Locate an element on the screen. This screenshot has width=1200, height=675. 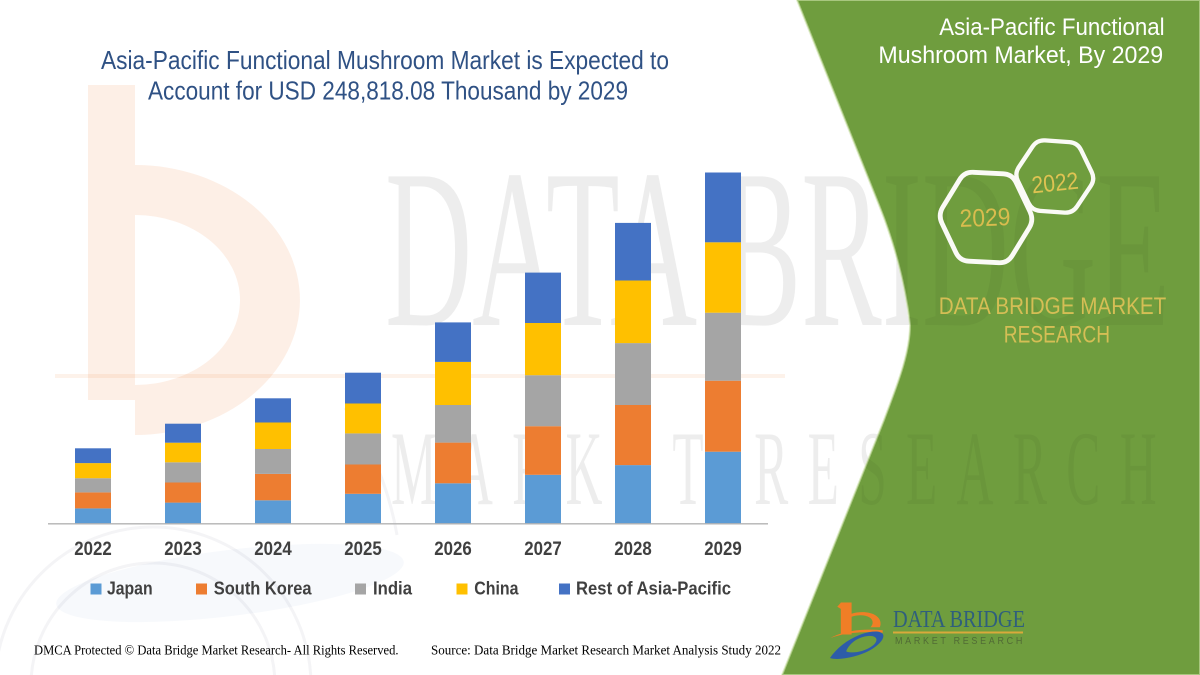
svg-text: 2024 is located at coordinates (273, 549).